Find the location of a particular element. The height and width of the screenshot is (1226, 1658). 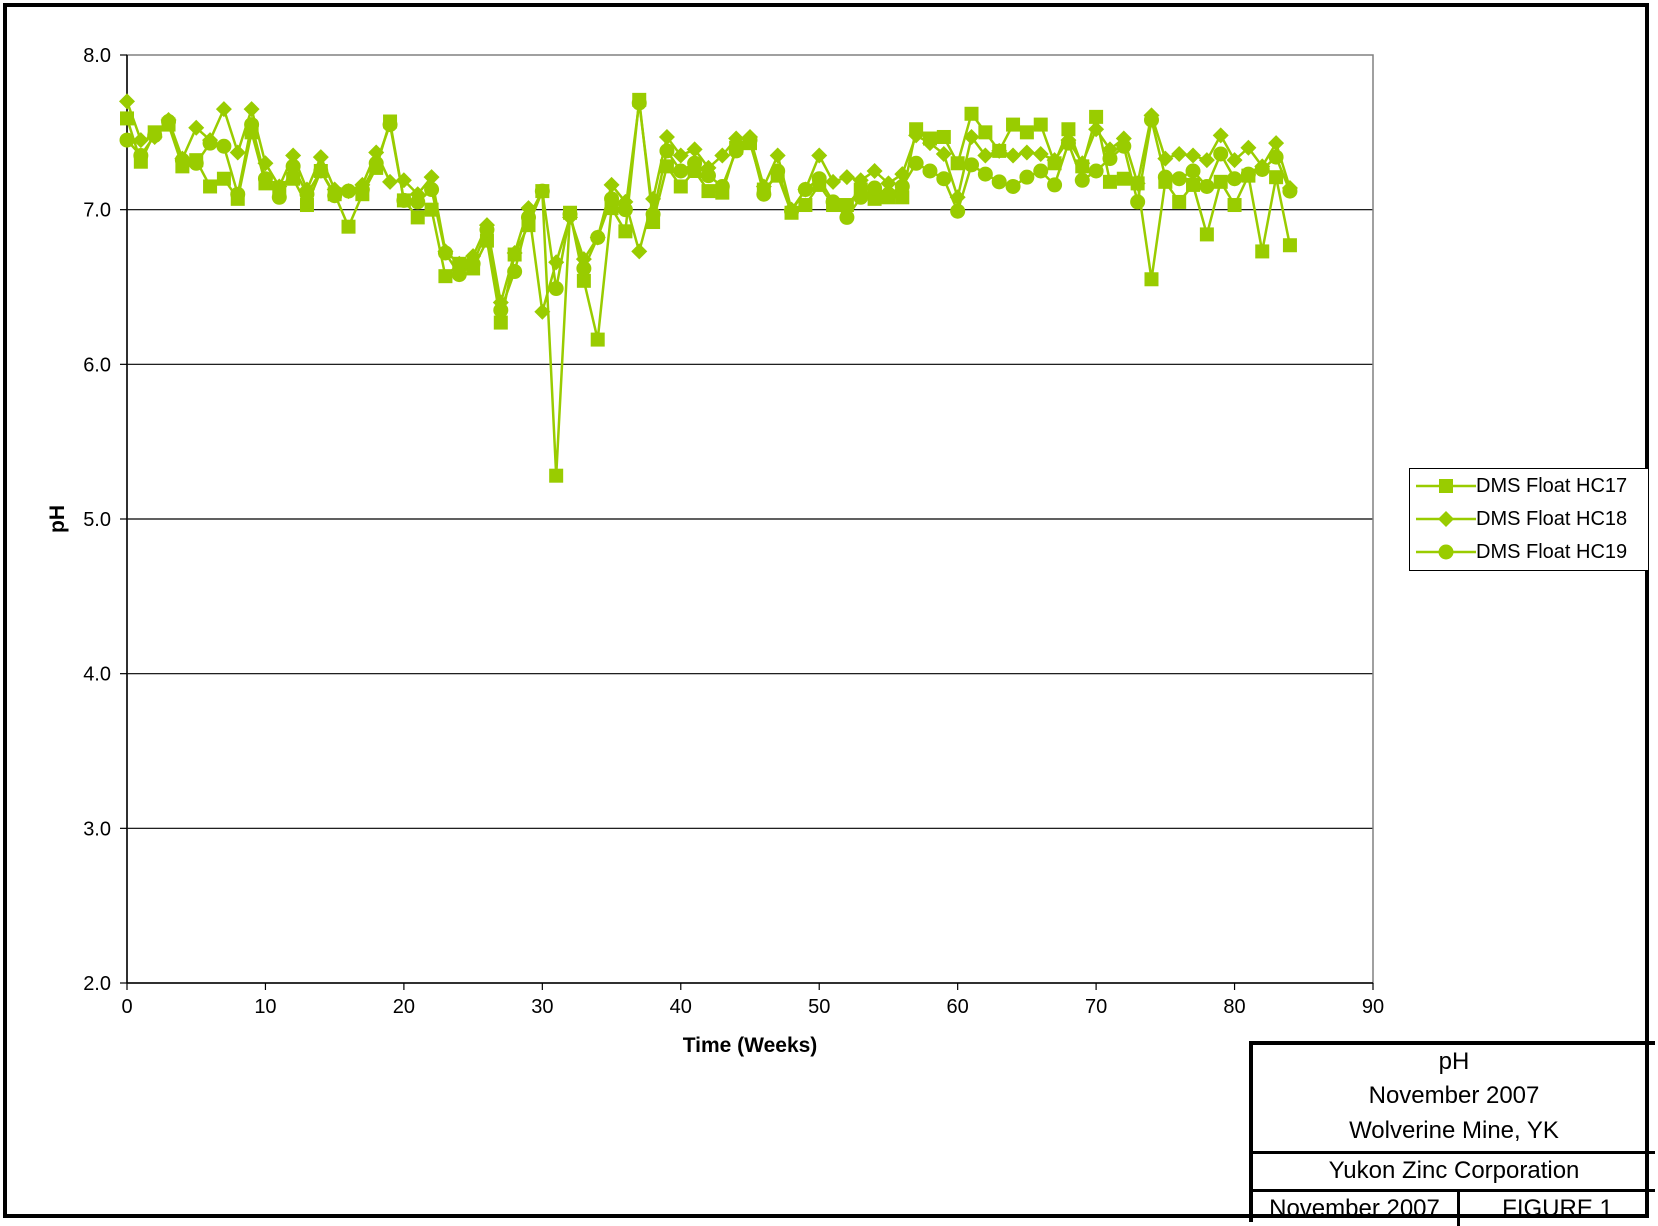

title-block-date: November 2007 is located at coordinates (1454, 1095).